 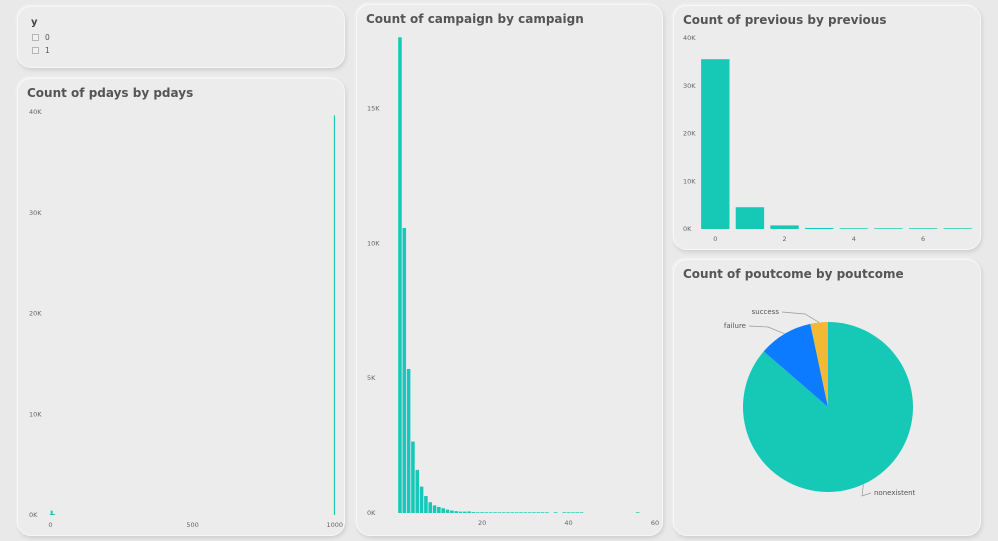 What do you see at coordinates (895, 493) in the screenshot?
I see `pie-label: nonexistent` at bounding box center [895, 493].